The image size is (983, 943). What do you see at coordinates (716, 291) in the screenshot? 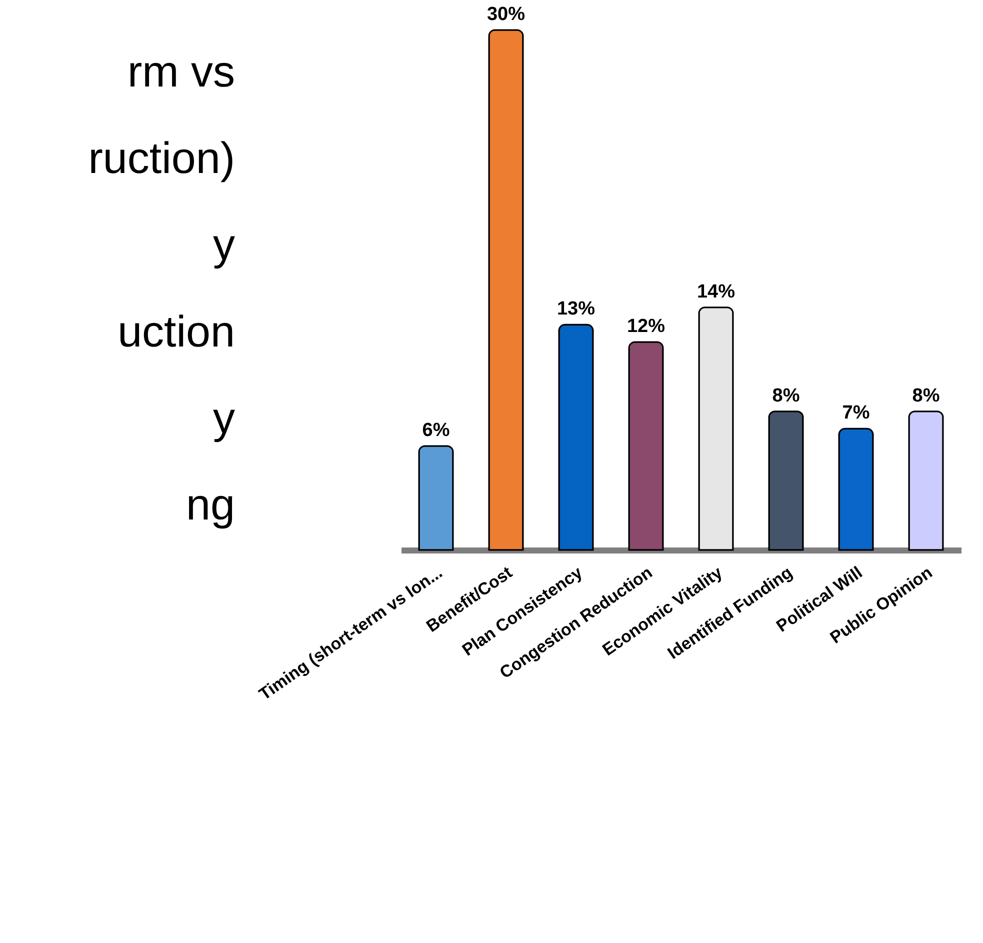
I see `data-label: 14%` at bounding box center [716, 291].